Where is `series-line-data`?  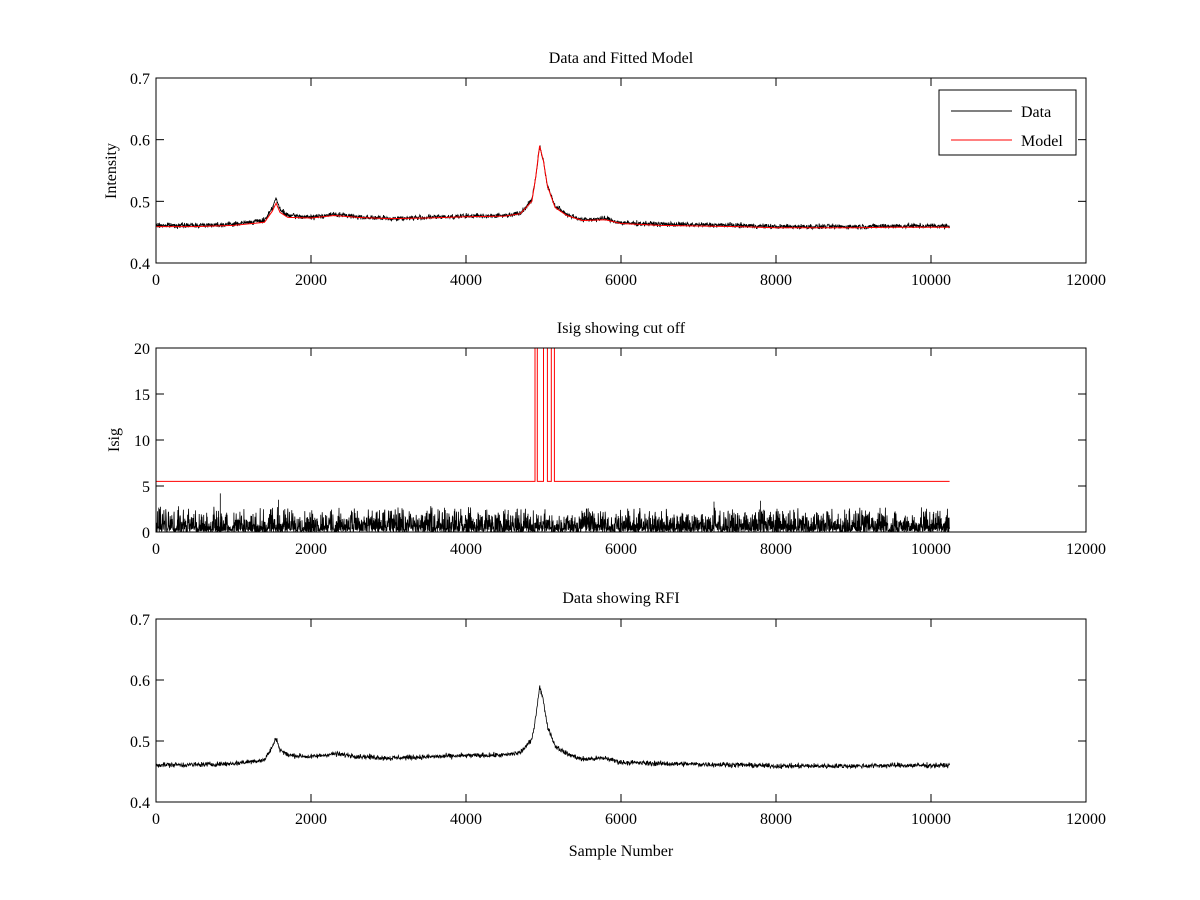 series-line-data is located at coordinates (553, 188).